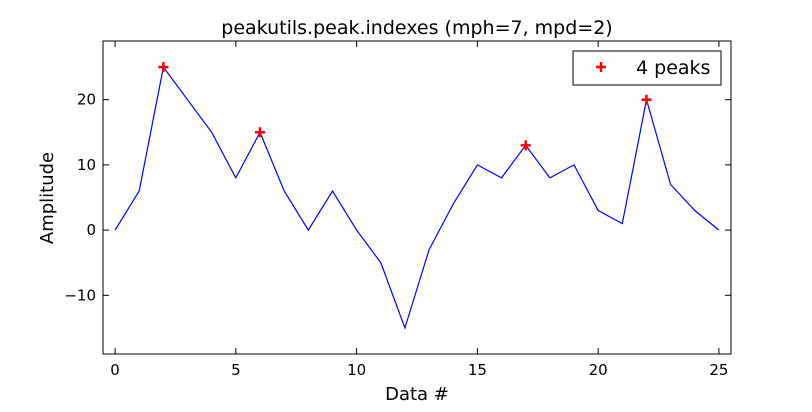  Describe the element at coordinates (417, 394) in the screenshot. I see `x-axis-label: Data #` at that location.